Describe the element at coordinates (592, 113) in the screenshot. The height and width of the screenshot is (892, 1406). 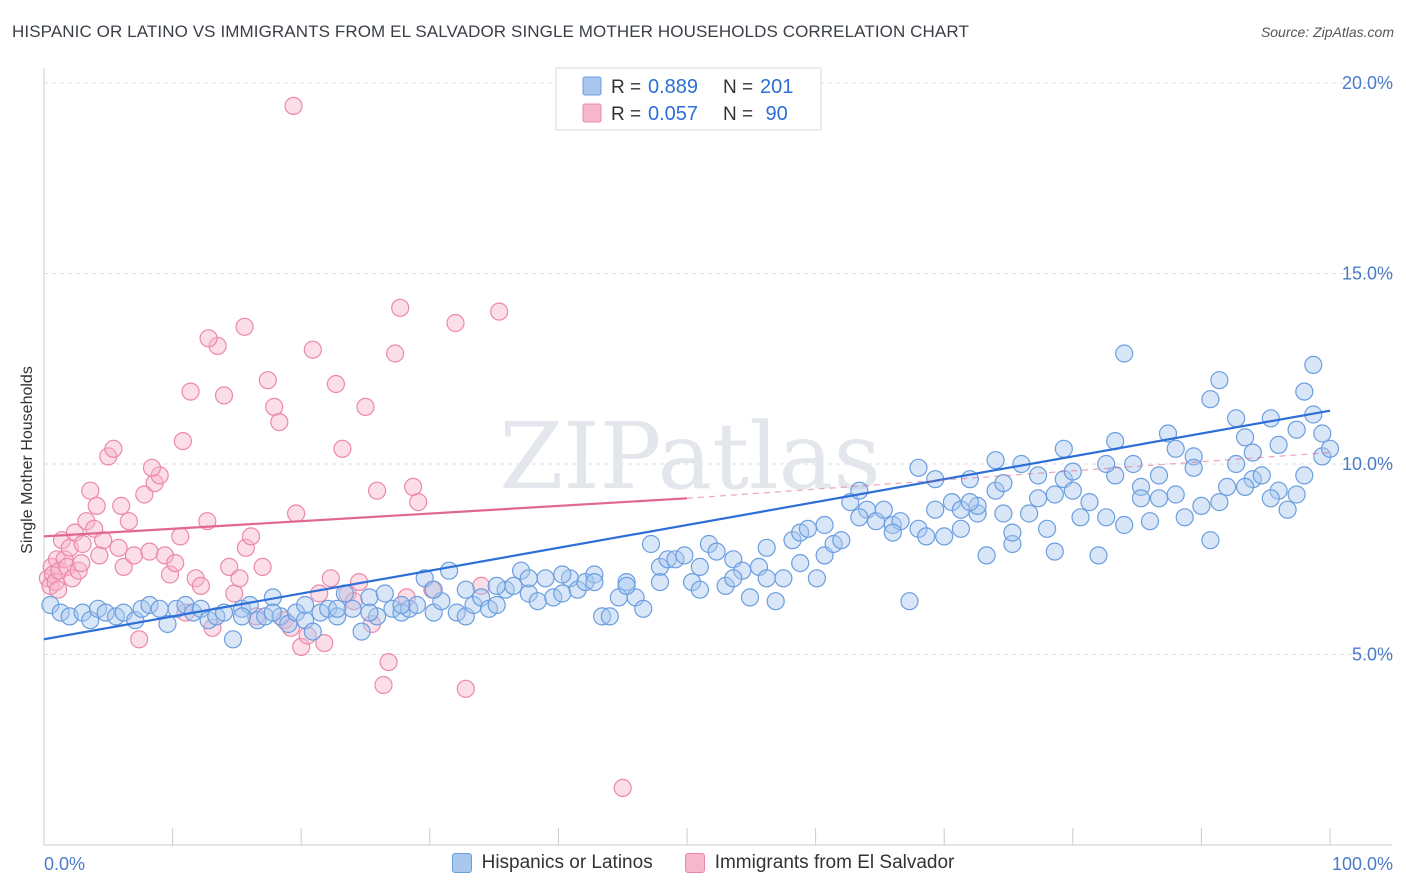
I see `legend-swatch-pink` at that location.